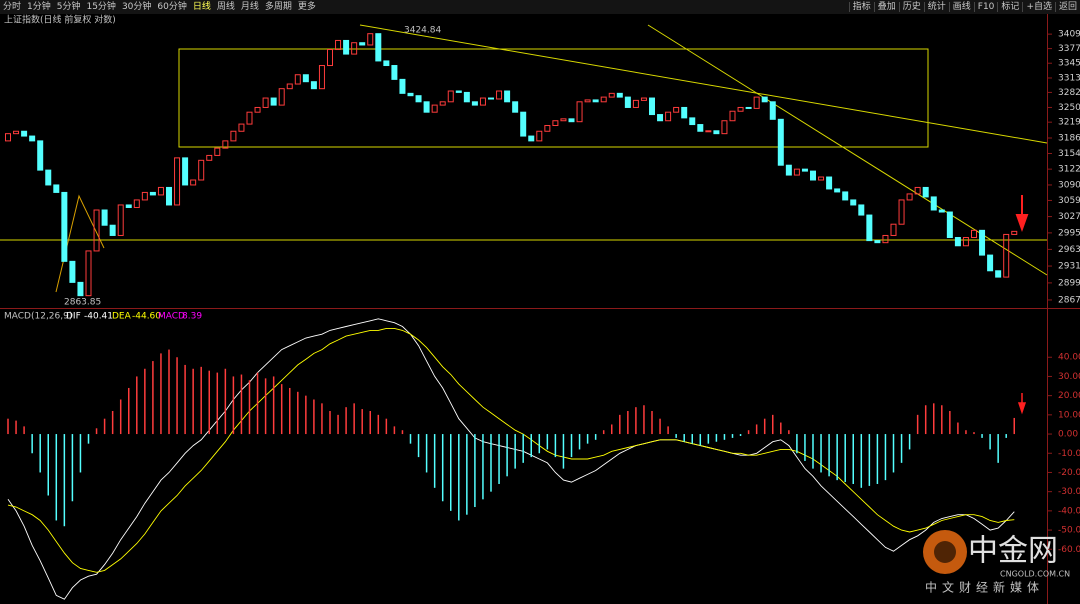  I want to click on toolbar-button: 分时, so click(12, 7).